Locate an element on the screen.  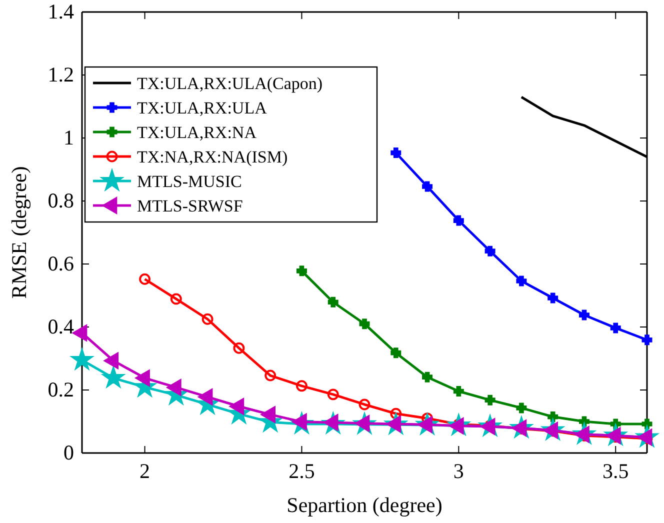
x-tick-label: 2 is located at coordinates (145, 470).